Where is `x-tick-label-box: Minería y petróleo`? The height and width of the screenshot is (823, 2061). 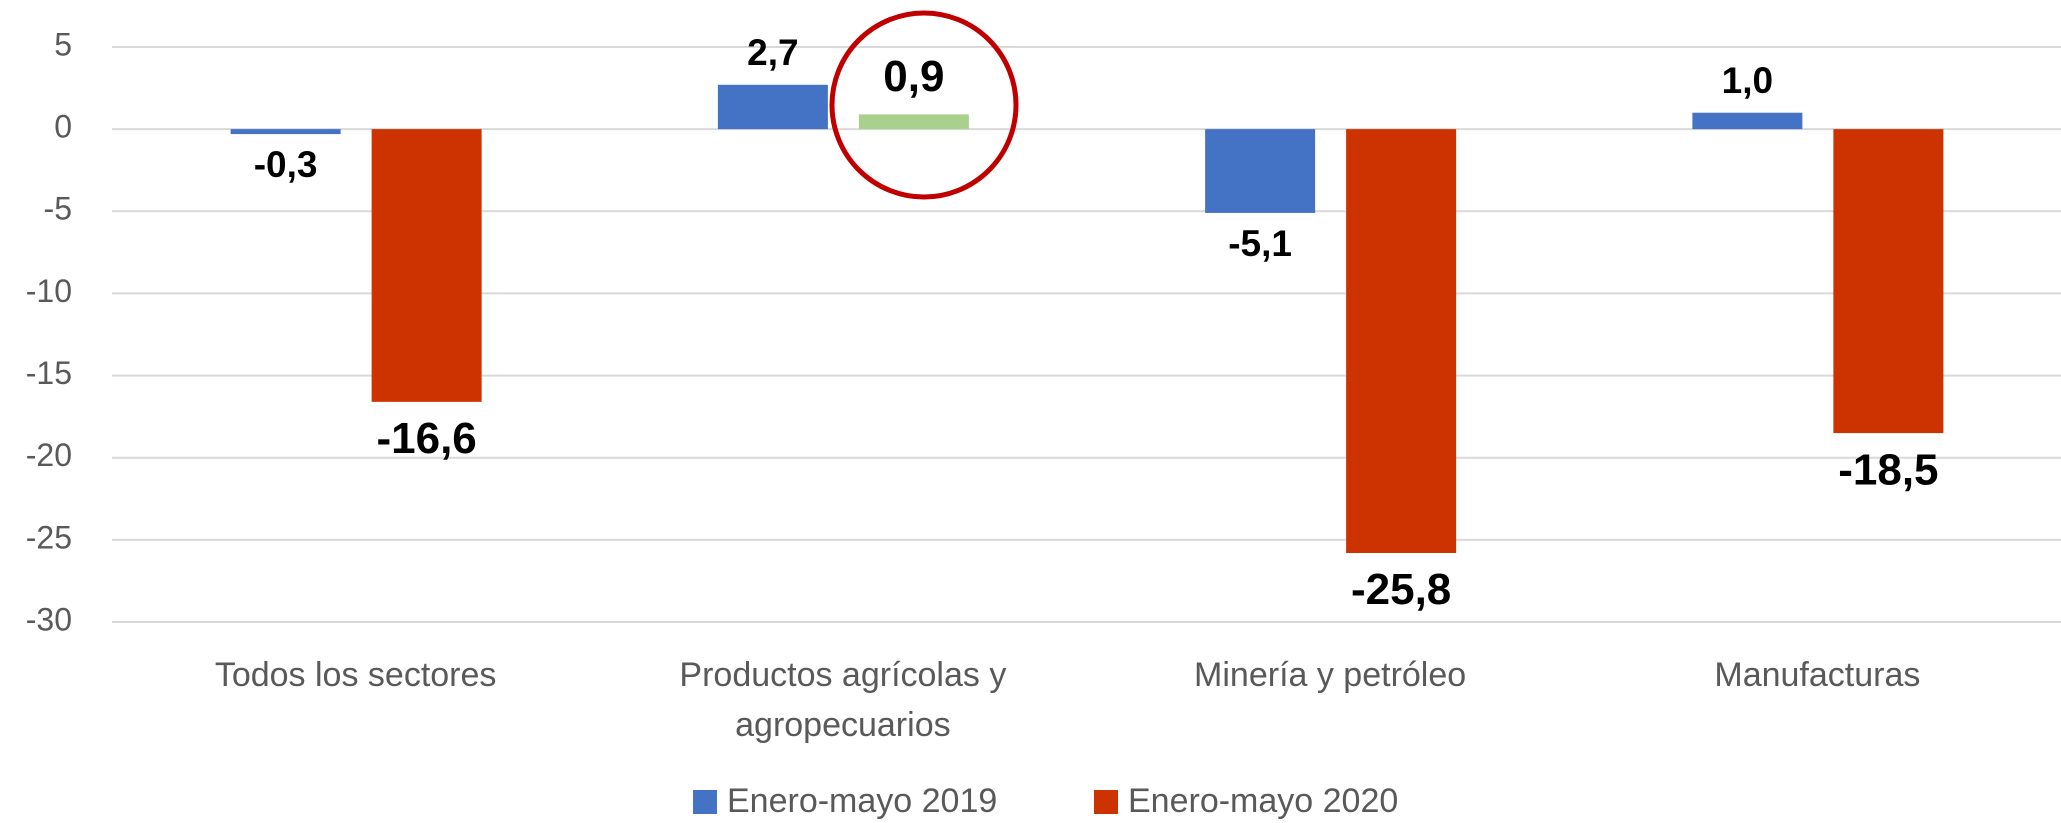
x-tick-label-box: Minería y petróleo is located at coordinates (1330, 675).